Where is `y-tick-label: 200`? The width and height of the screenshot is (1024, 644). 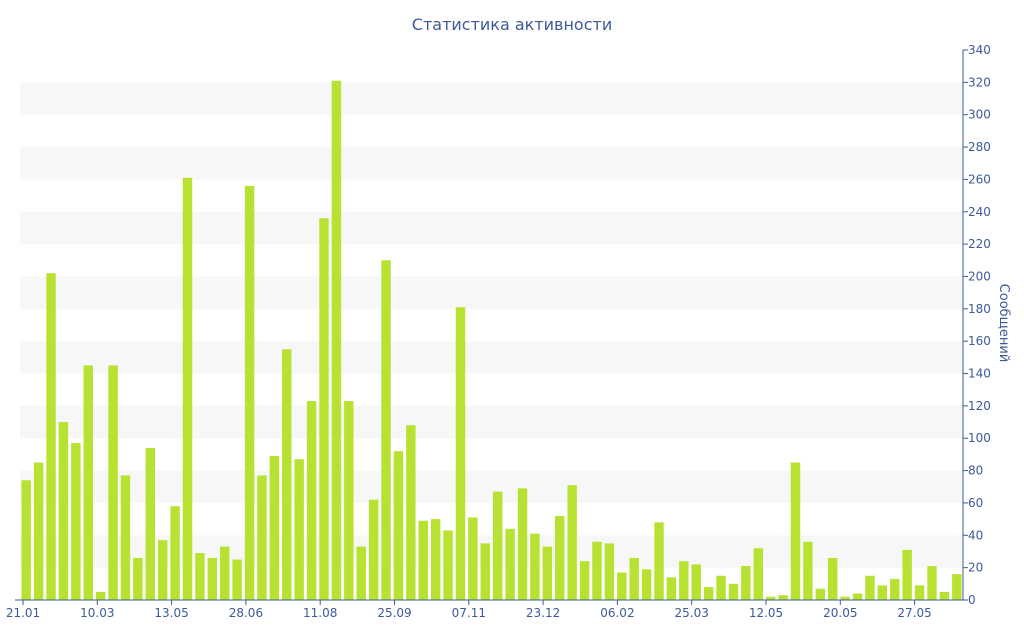 y-tick-label: 200 is located at coordinates (979, 276).